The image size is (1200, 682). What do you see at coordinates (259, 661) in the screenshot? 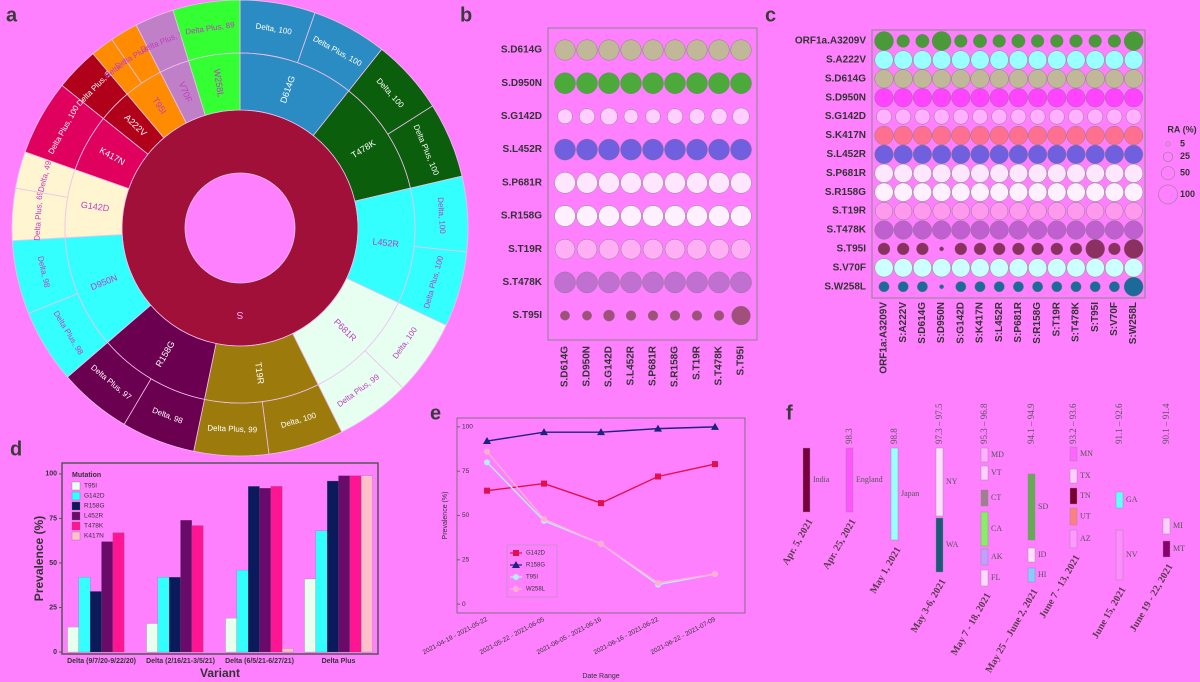
I see `x-tick-label: Delta (6/5/21-6/27/21)` at bounding box center [259, 661].